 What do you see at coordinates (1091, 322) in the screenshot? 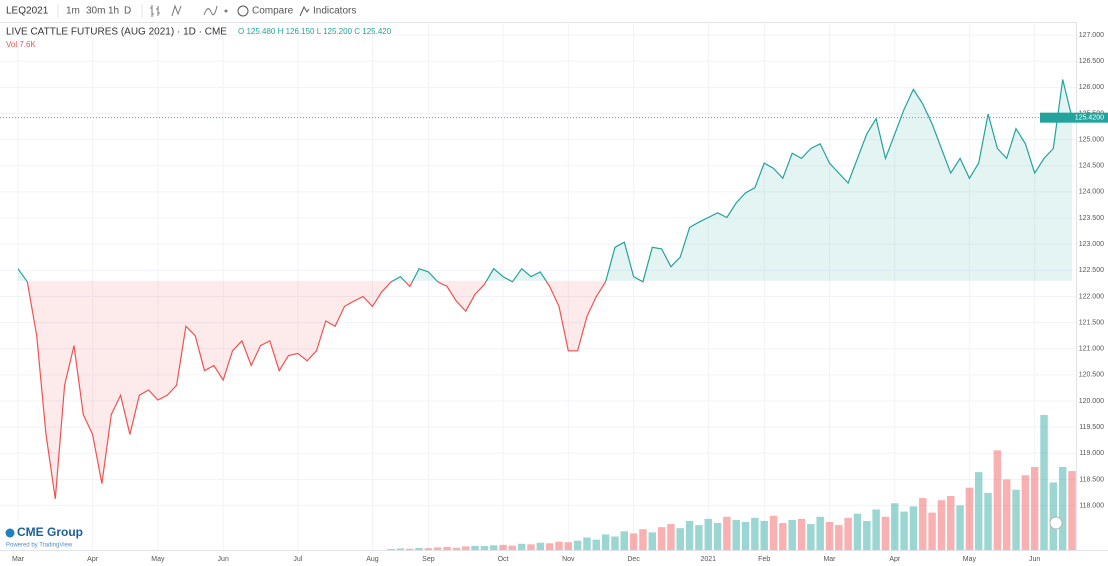
I see `y-tick-label: 121.500` at bounding box center [1091, 322].